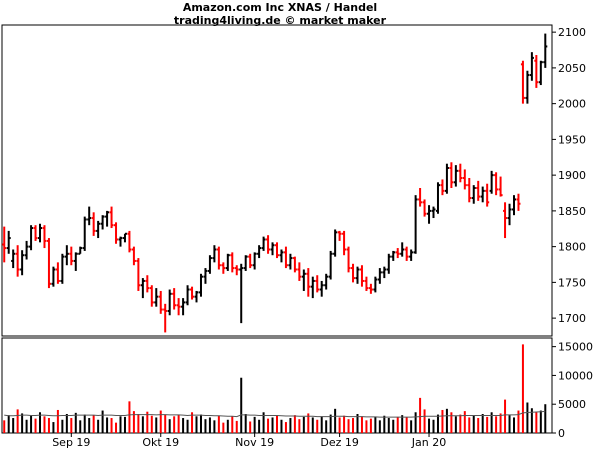  What do you see at coordinates (572, 318) in the screenshot?
I see `price-tick-label: 1700` at bounding box center [572, 318].